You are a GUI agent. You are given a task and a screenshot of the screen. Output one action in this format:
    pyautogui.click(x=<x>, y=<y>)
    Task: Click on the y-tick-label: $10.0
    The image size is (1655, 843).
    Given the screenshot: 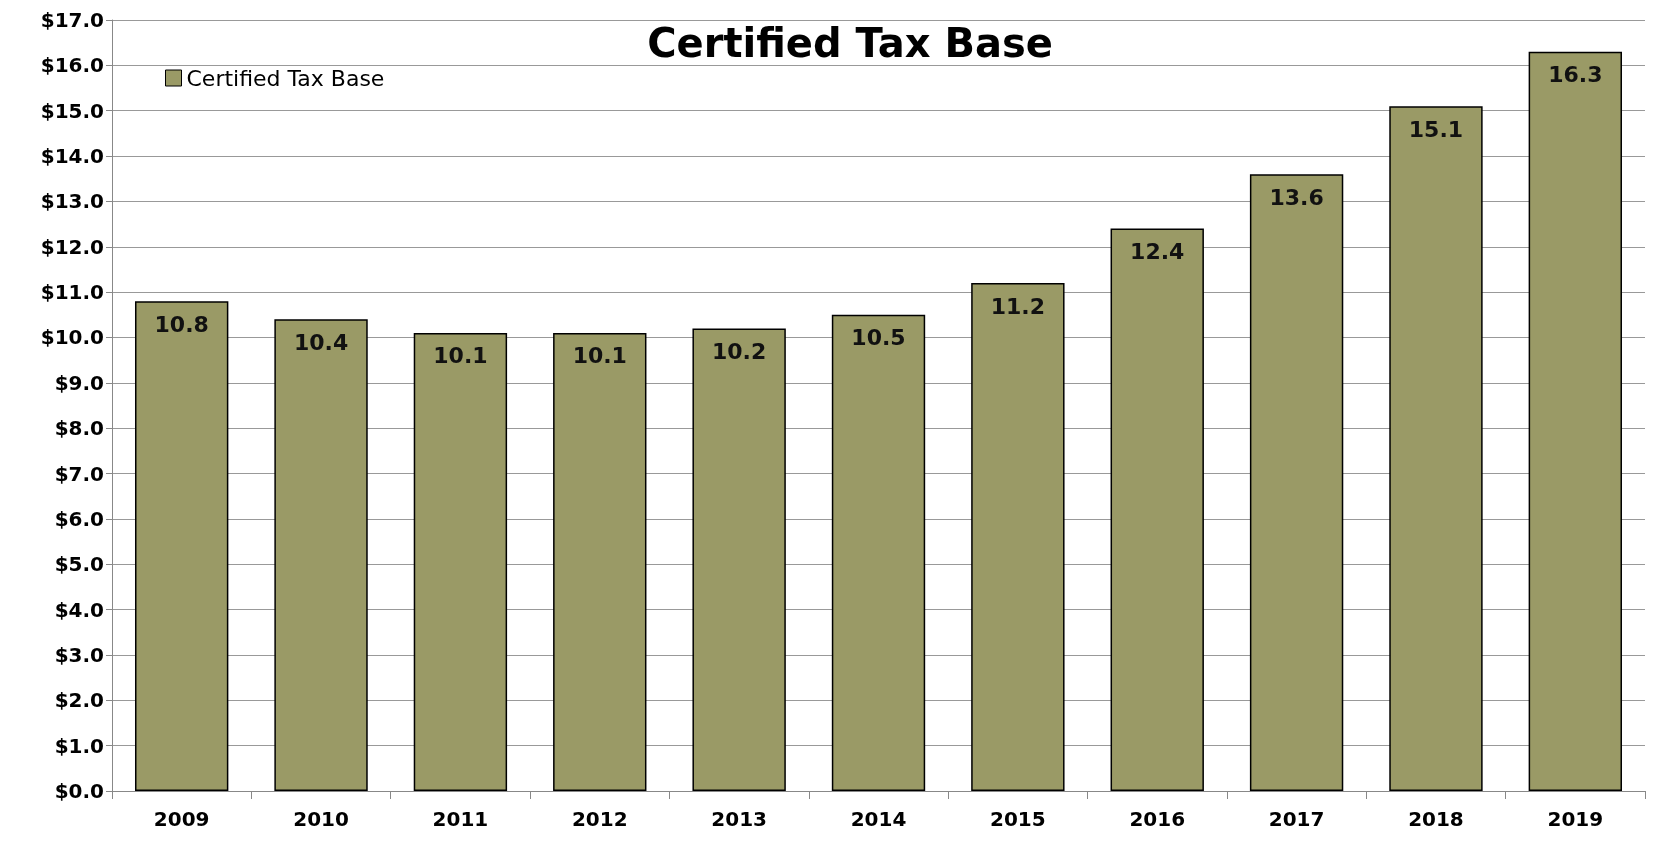 What is the action you would take?
    pyautogui.click(x=72, y=337)
    